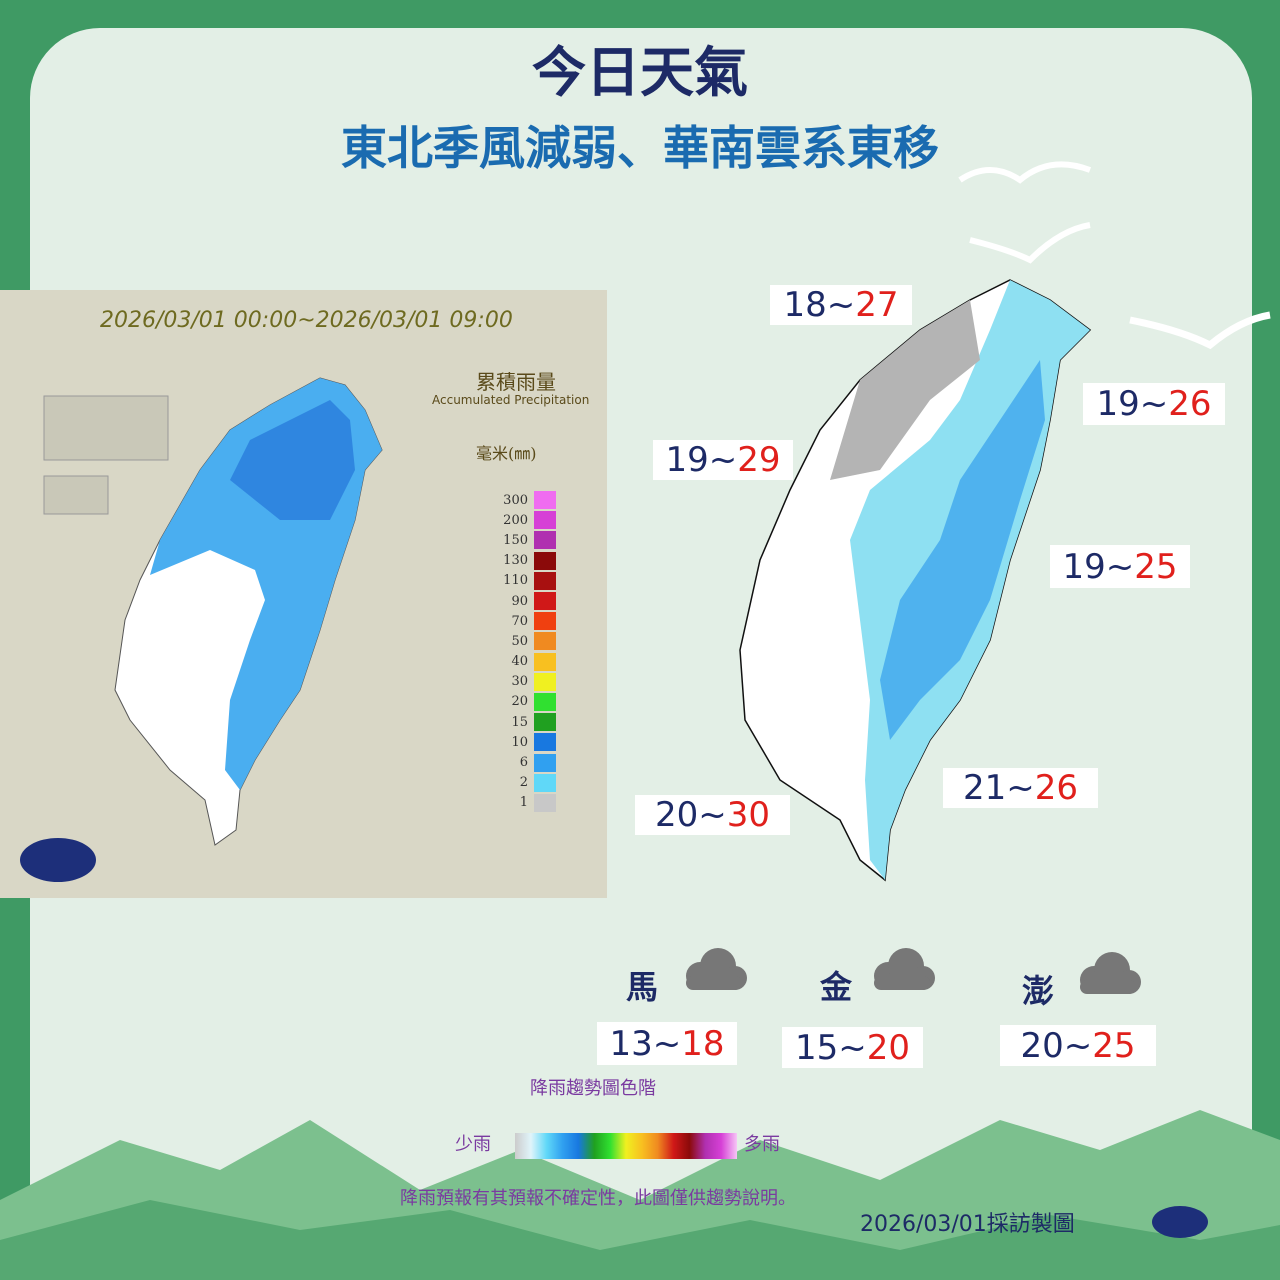 The width and height of the screenshot is (1280, 1280). Describe the element at coordinates (515, 561) in the screenshot. I see `legend-label: 130` at that location.